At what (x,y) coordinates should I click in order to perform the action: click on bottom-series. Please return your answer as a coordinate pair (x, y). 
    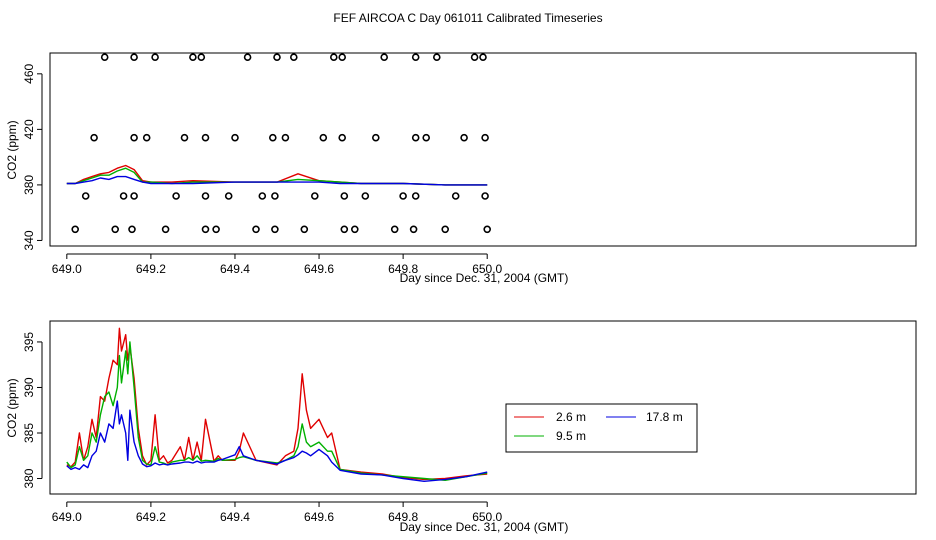
    Looking at the image, I should click on (277, 404).